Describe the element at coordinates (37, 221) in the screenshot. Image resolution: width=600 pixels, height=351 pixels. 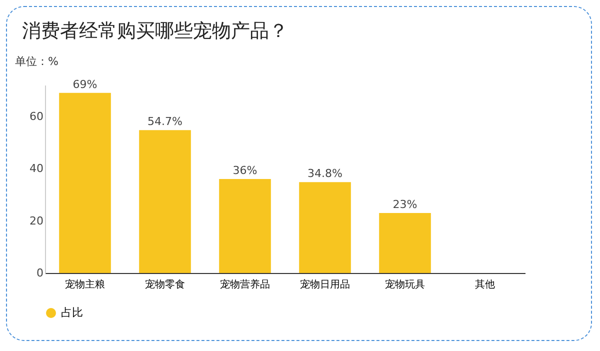
I see `y-tick-label: 20` at that location.